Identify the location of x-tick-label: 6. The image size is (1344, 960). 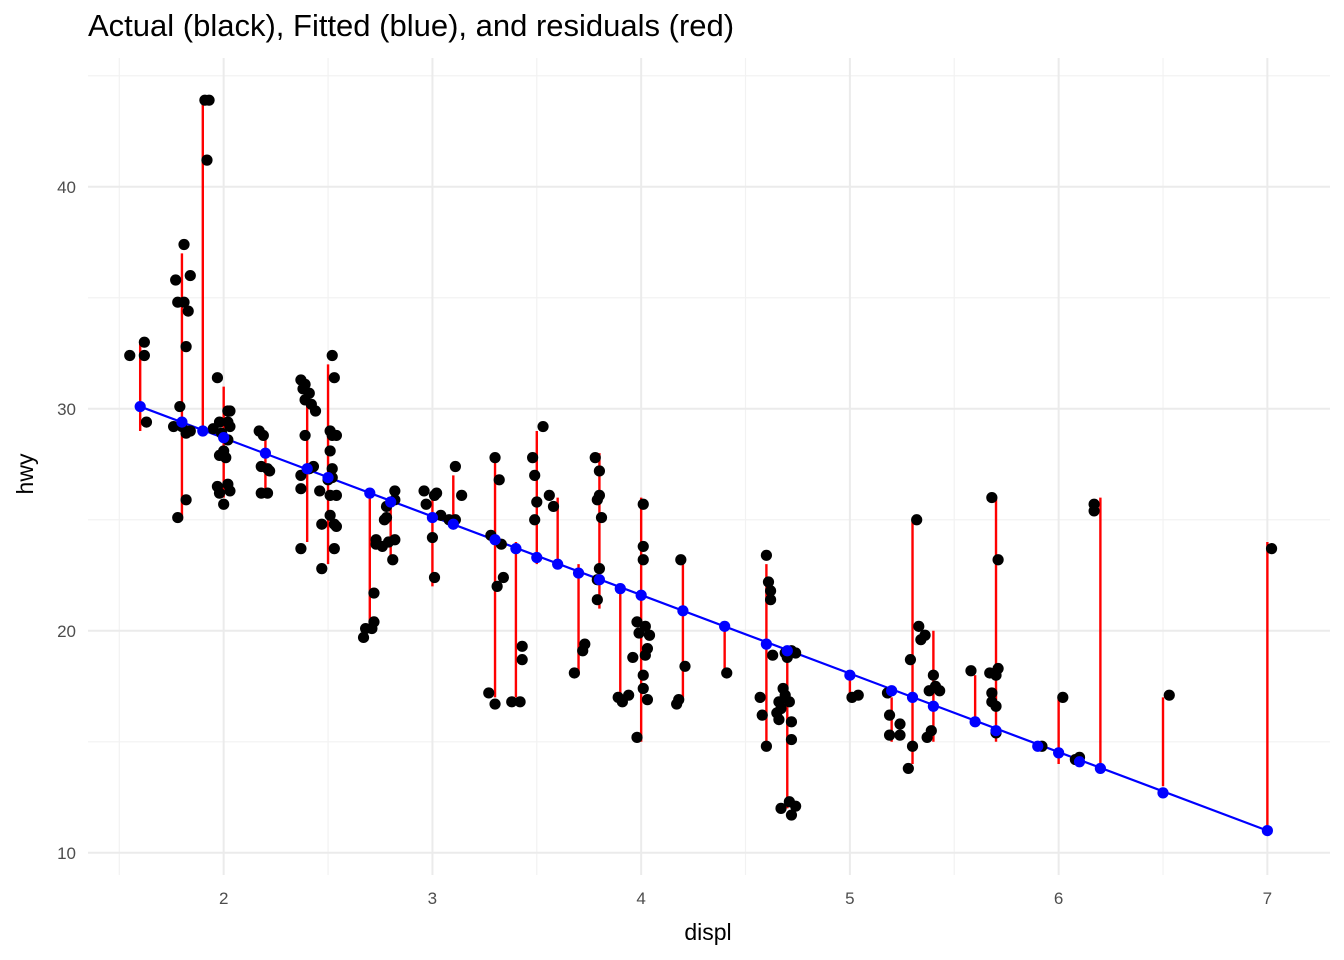
(1058, 898).